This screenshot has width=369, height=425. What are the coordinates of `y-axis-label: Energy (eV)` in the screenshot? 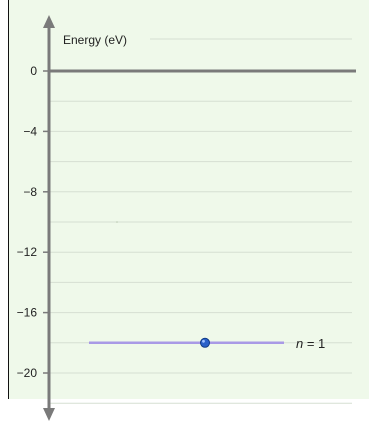 It's located at (95, 40).